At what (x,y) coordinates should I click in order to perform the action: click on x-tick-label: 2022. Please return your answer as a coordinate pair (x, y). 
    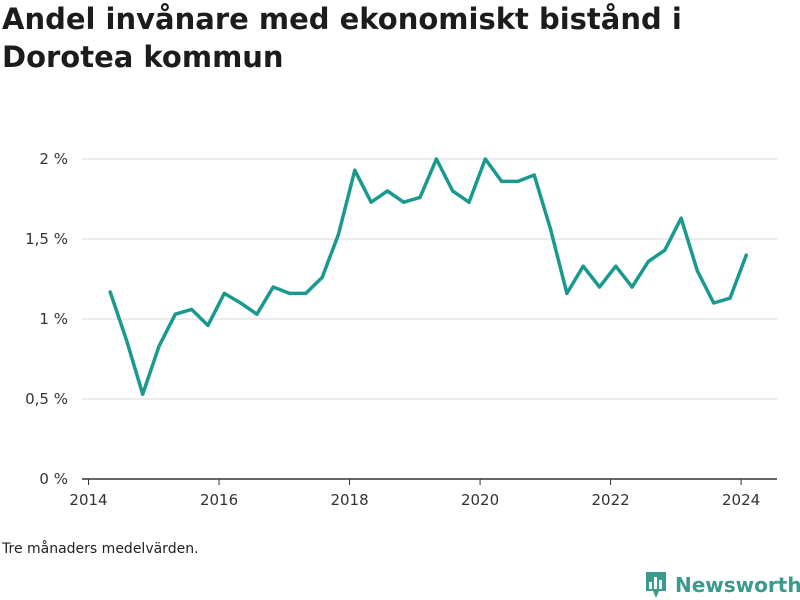
    Looking at the image, I should click on (610, 500).